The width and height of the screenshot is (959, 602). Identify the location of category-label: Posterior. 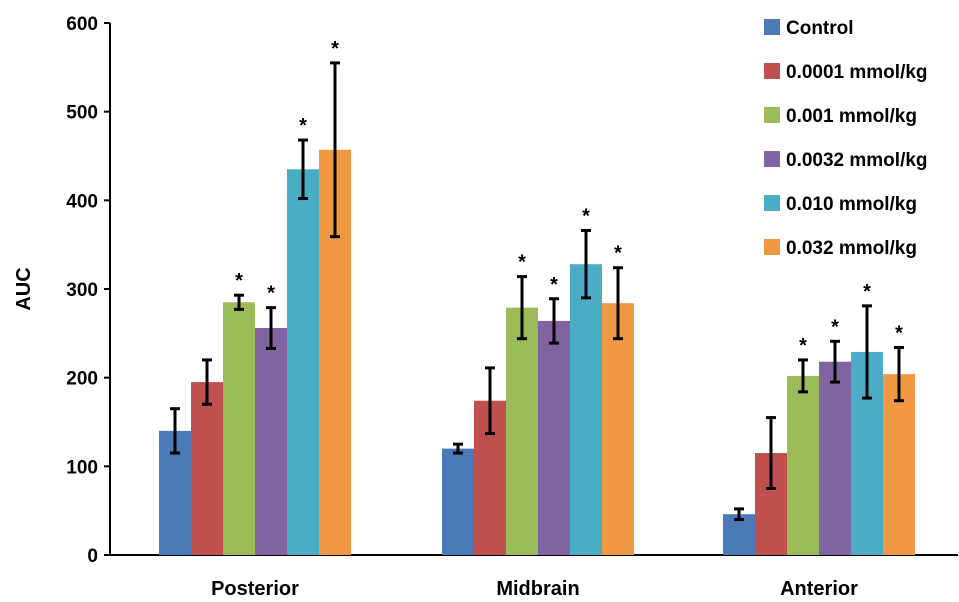
(255, 589).